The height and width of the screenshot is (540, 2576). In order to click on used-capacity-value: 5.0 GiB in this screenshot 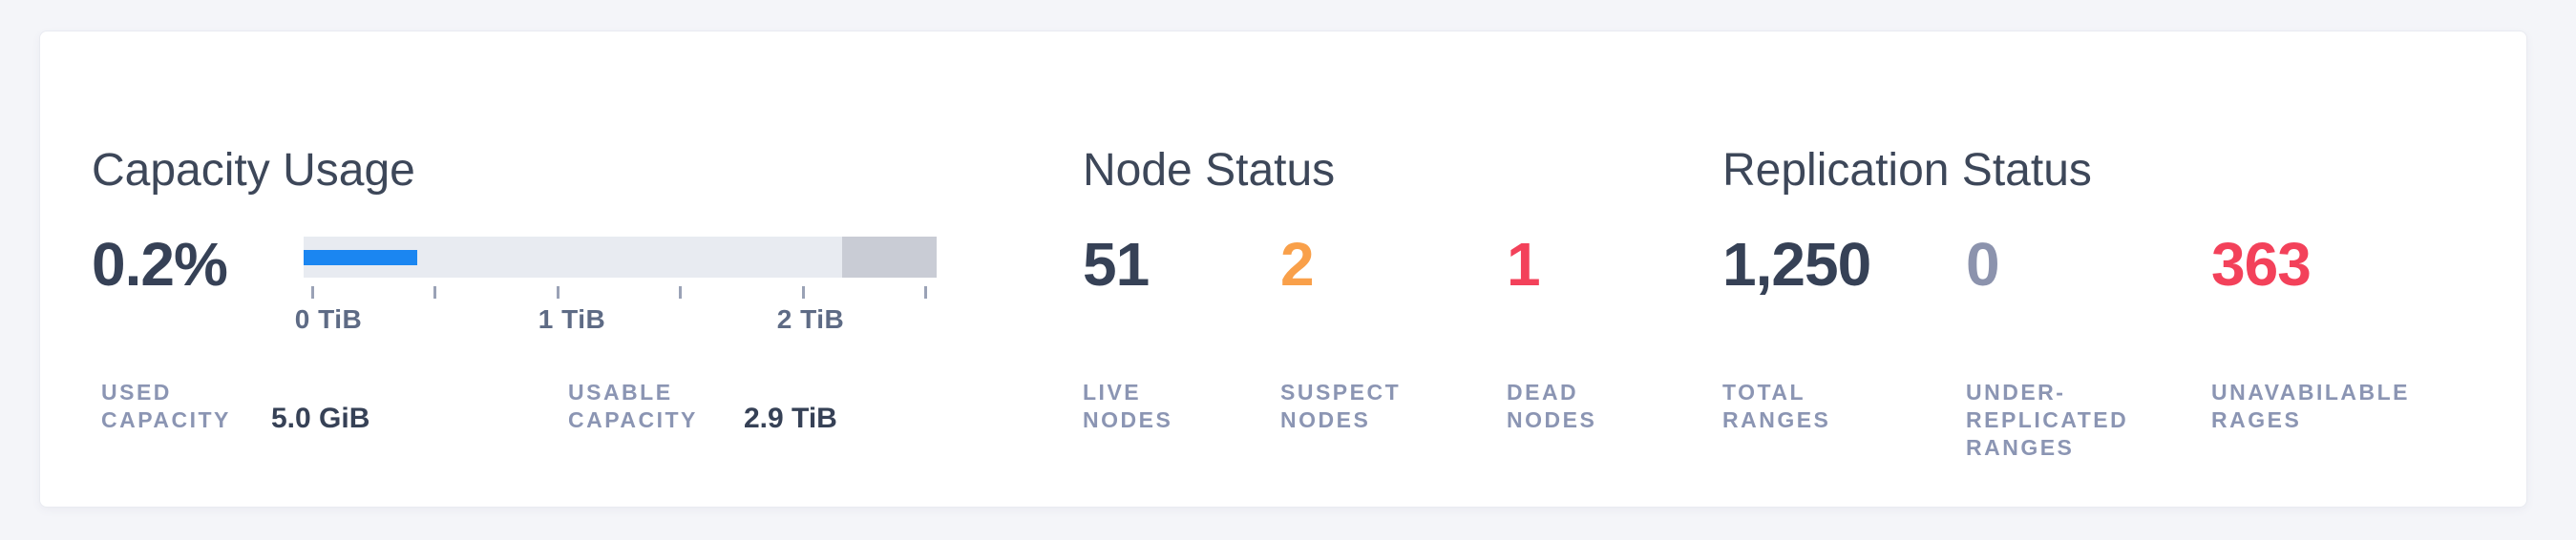, I will do `click(320, 418)`.